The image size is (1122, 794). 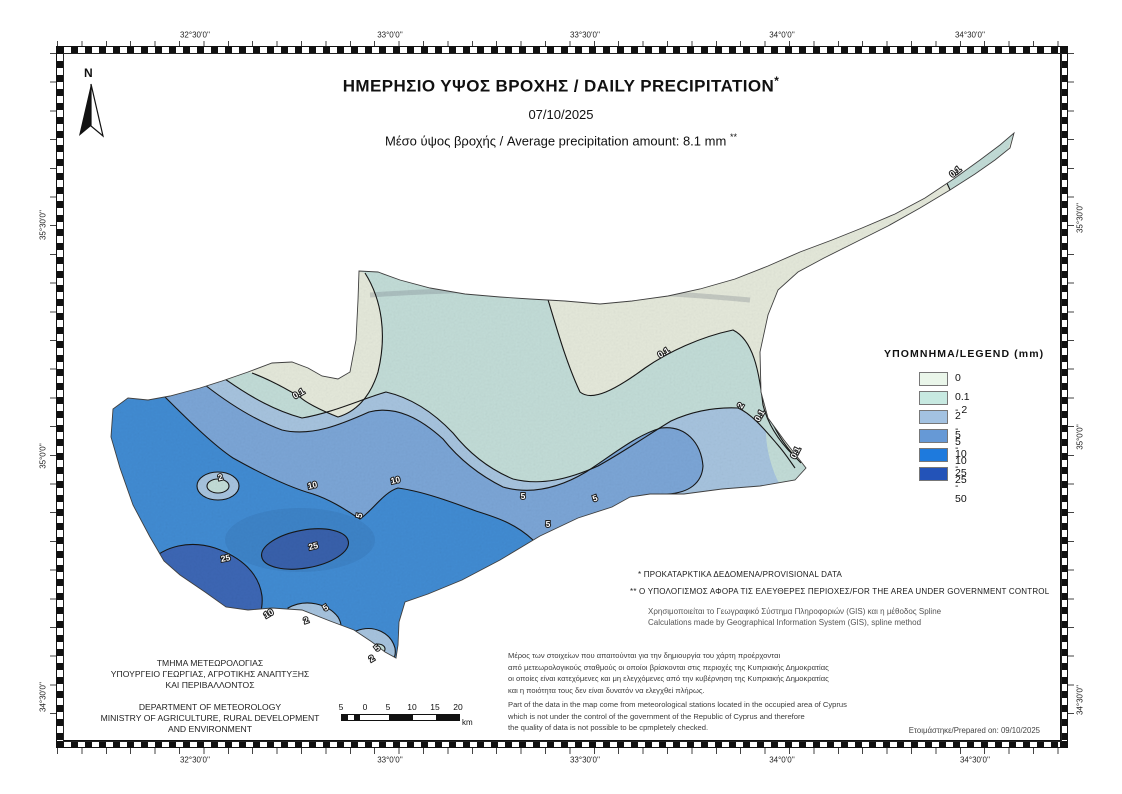 What do you see at coordinates (961, 486) in the screenshot?
I see `legend-label: 25 - 50` at bounding box center [961, 486].